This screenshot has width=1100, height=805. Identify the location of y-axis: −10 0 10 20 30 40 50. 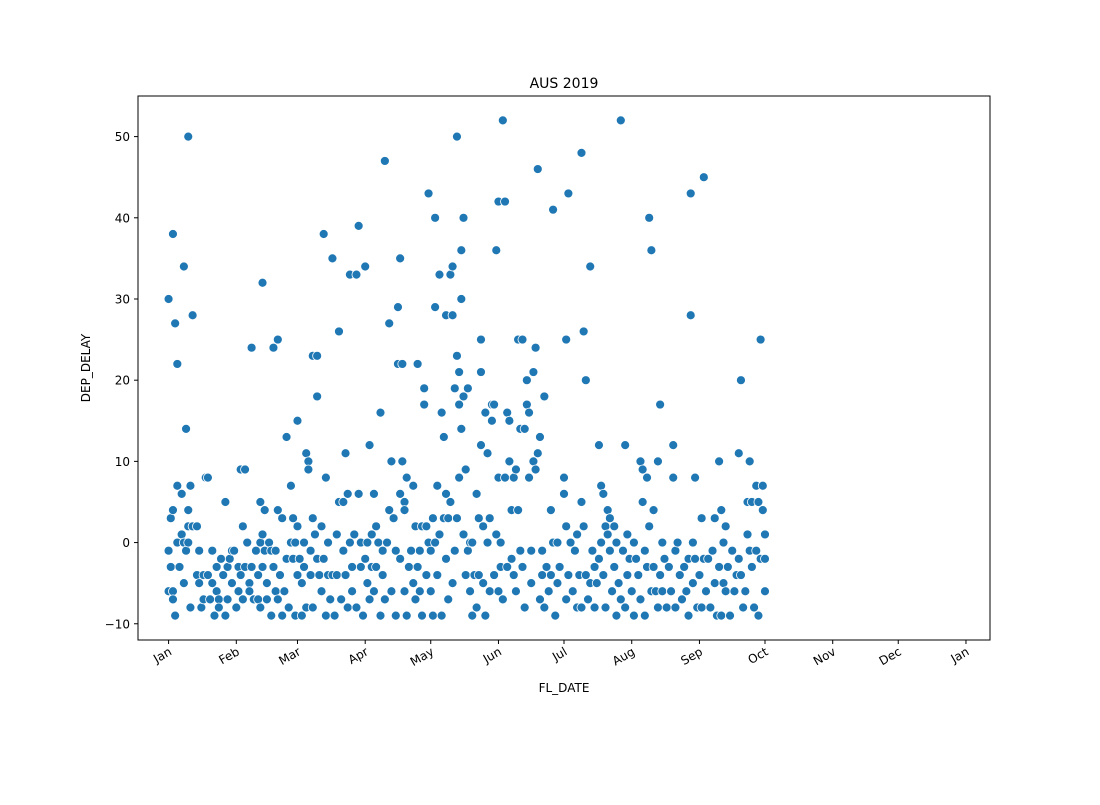
(121, 380).